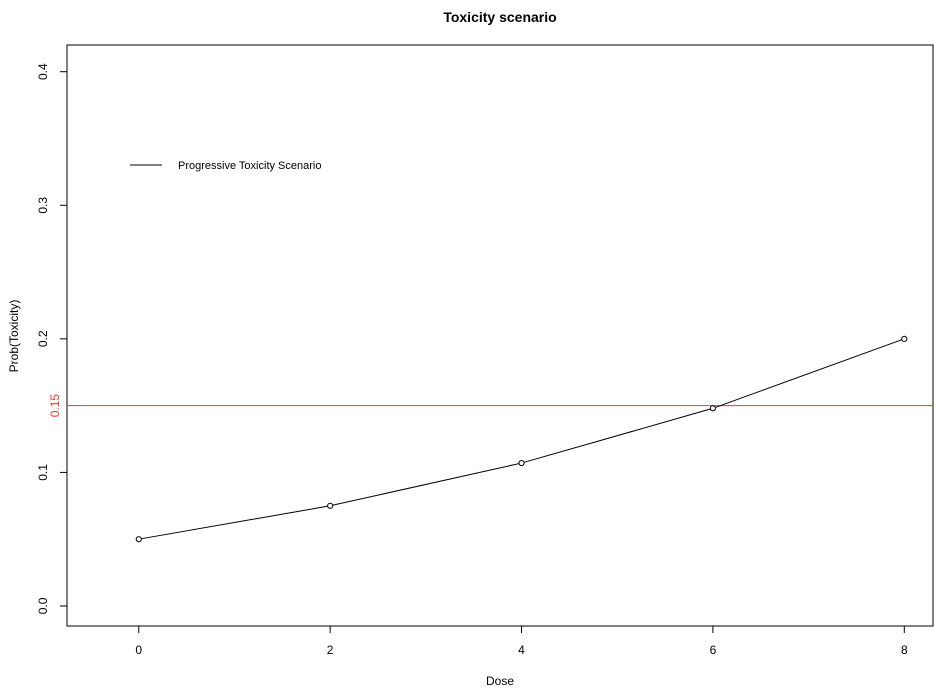 This screenshot has height=692, width=935. Describe the element at coordinates (43, 71) in the screenshot. I see `y-tick-label: 0.4` at that location.